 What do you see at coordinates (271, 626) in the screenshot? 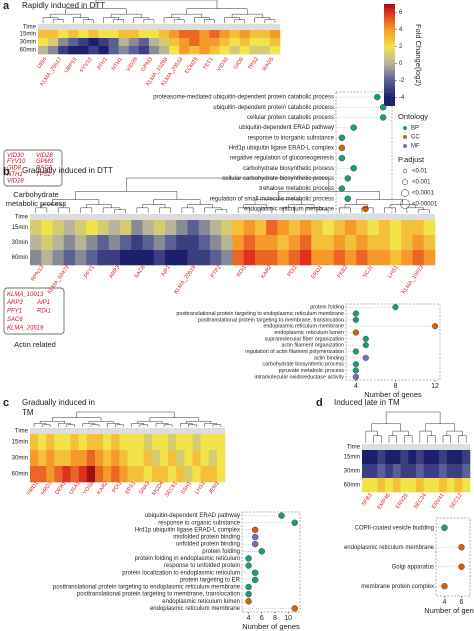
I see `x-axis-label: Number of genes` at bounding box center [271, 626].